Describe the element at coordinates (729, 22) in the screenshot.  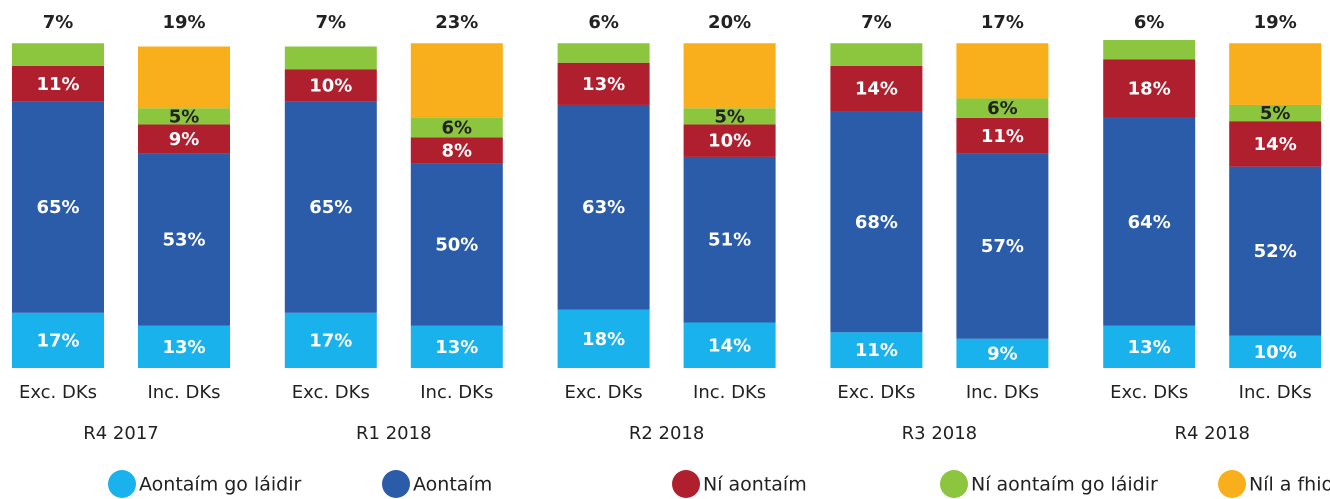
I see `data-label: 20%` at that location.